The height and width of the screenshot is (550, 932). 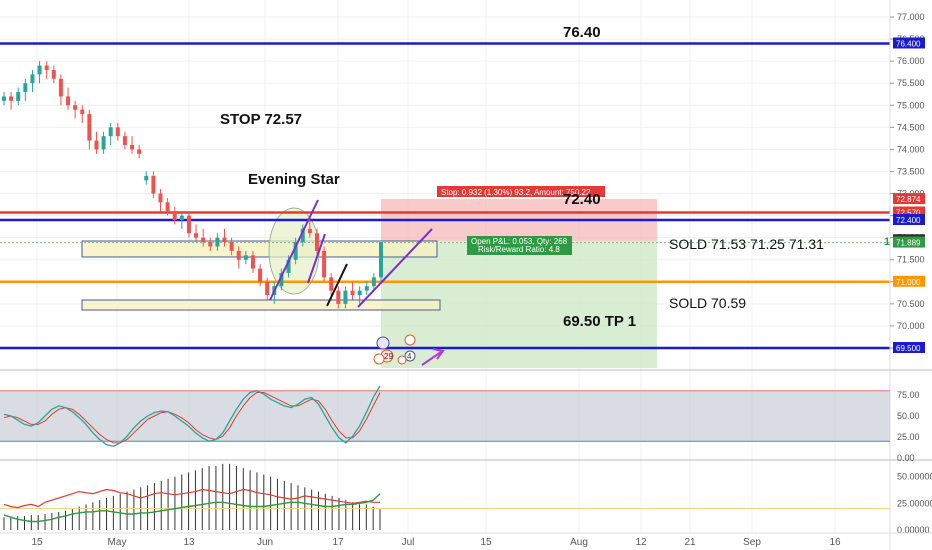 I want to click on price-tick-label: 76.000, so click(x=911, y=61).